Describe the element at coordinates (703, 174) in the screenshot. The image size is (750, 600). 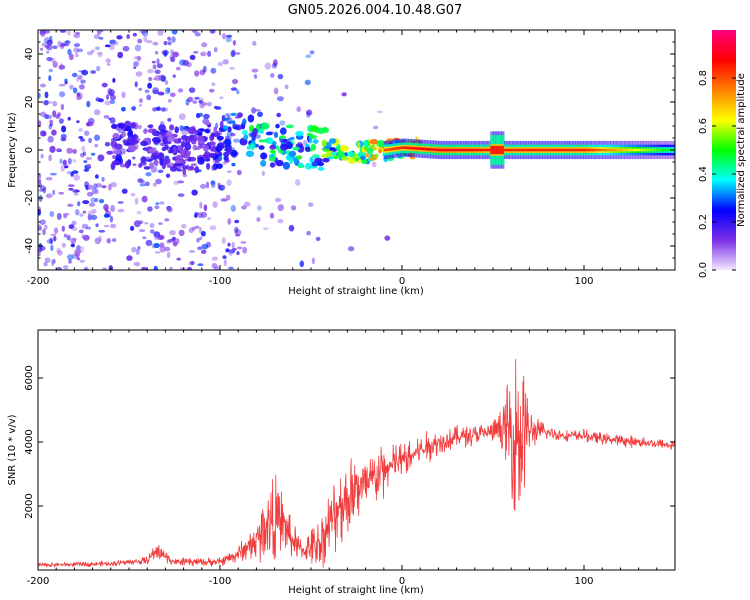
I see `colorbar-tick-label: 0.4` at that location.